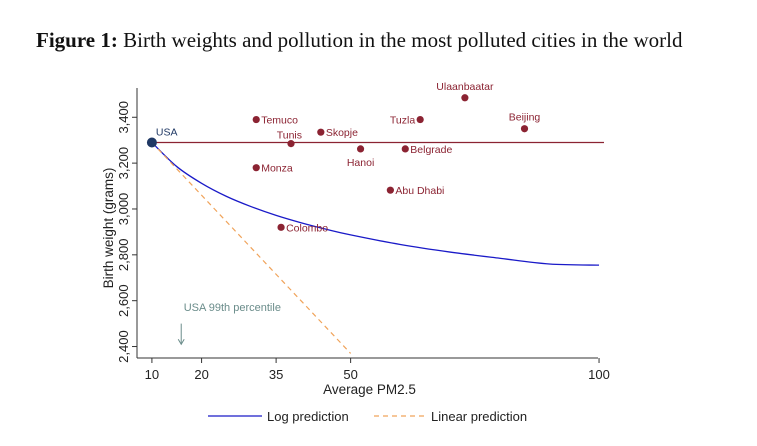 This screenshot has width=757, height=446. What do you see at coordinates (350, 374) in the screenshot?
I see `x-tick-label: 50` at bounding box center [350, 374].